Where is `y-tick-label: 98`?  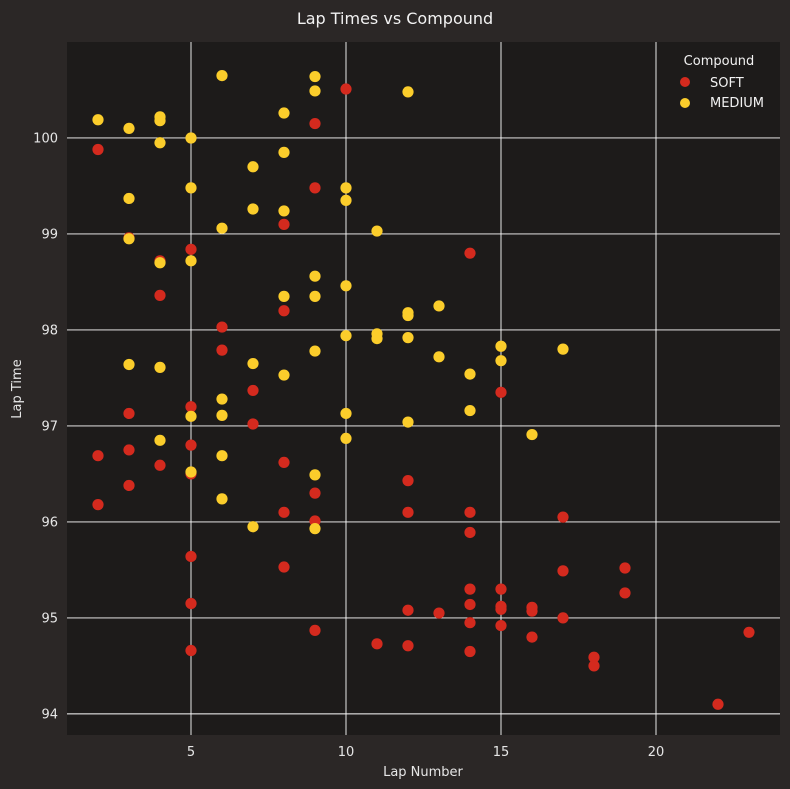 y-tick-label: 98 is located at coordinates (49, 330).